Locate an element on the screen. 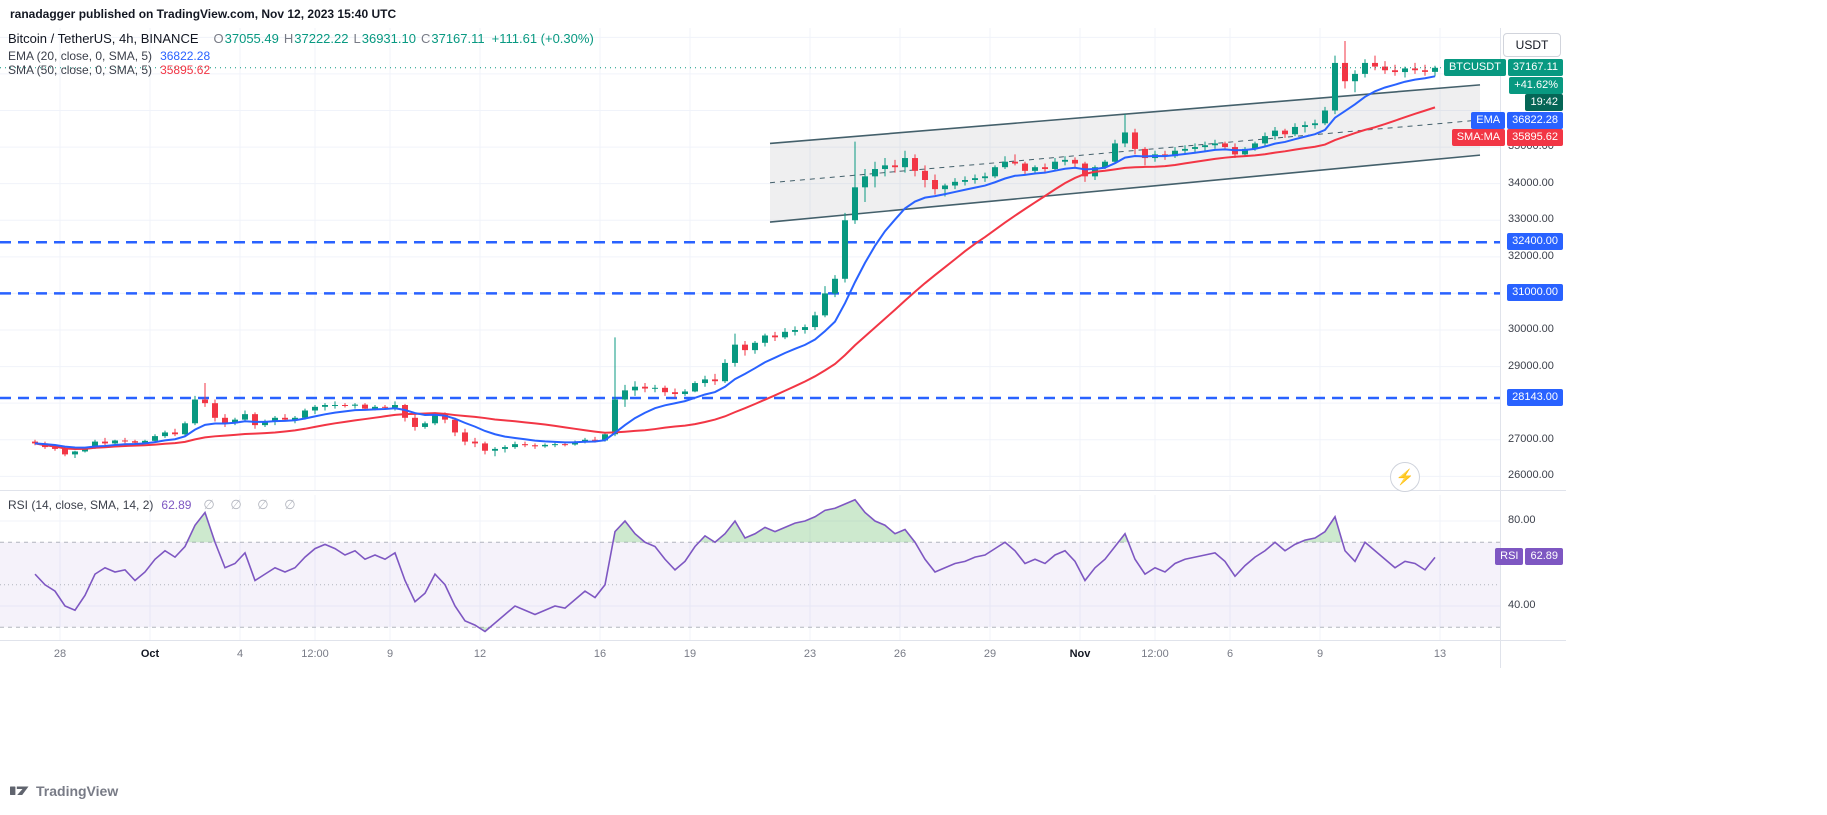  ema-legend: EMA (20, close, 0, SMA, 5) 36822.28 is located at coordinates (109, 56).